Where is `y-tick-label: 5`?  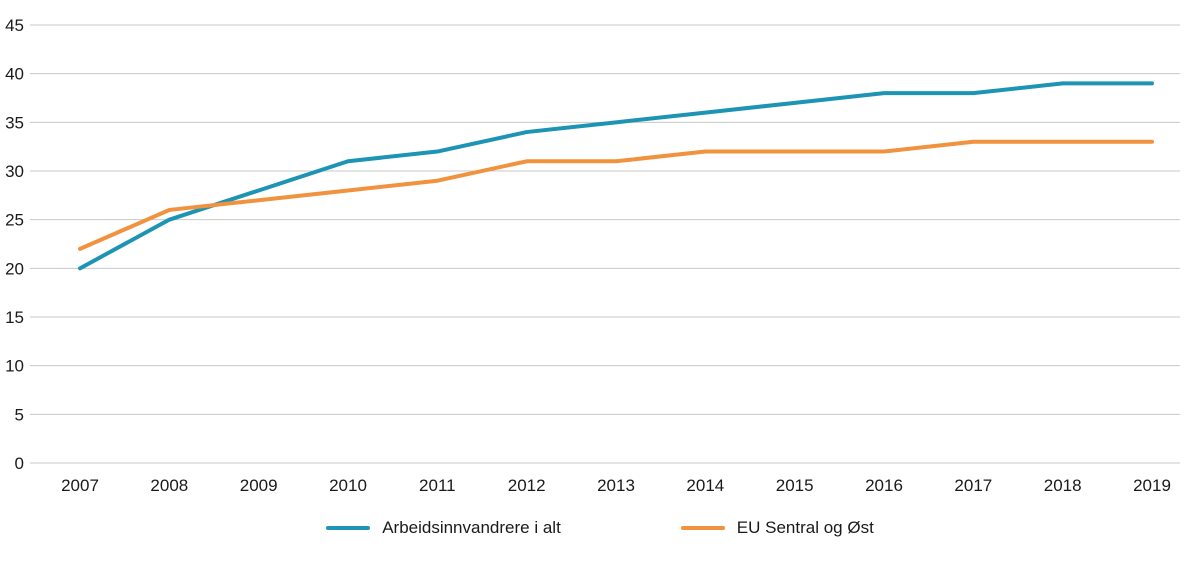
y-tick-label: 5 is located at coordinates (19, 414).